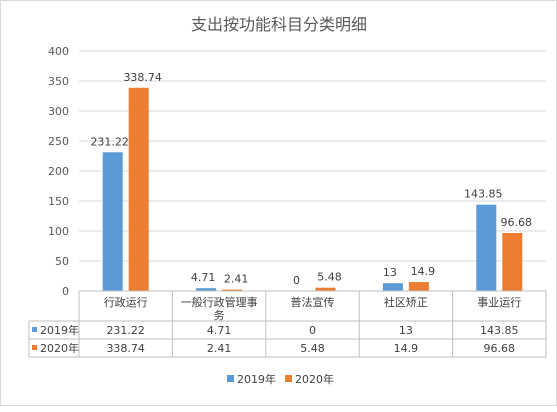 This screenshot has width=557, height=412. I want to click on table-cell: 2.41, so click(219, 348).